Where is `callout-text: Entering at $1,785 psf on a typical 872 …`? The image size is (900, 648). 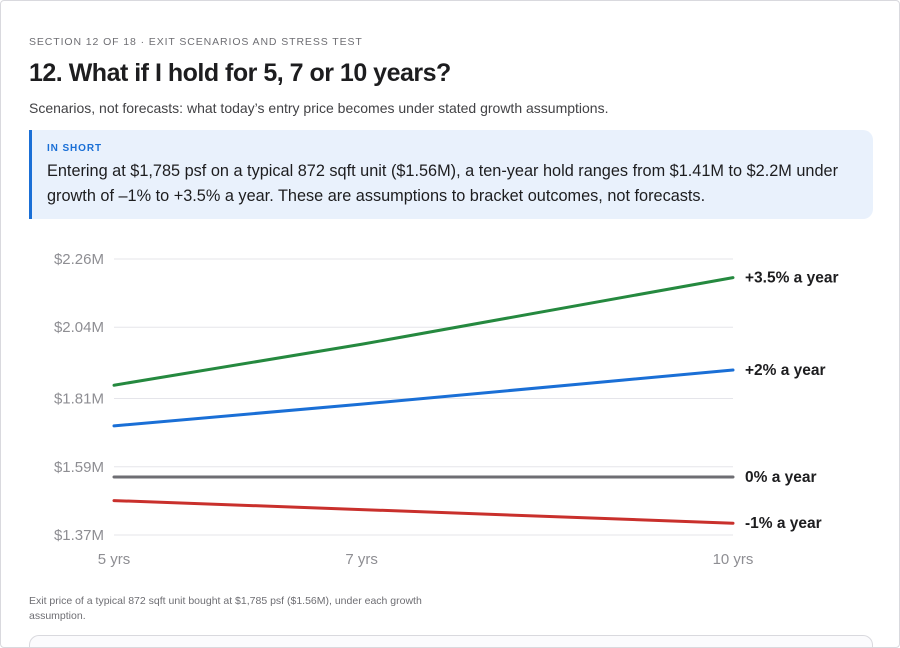 callout-text: Entering at $1,785 psf on a typical 872 … is located at coordinates (443, 183).